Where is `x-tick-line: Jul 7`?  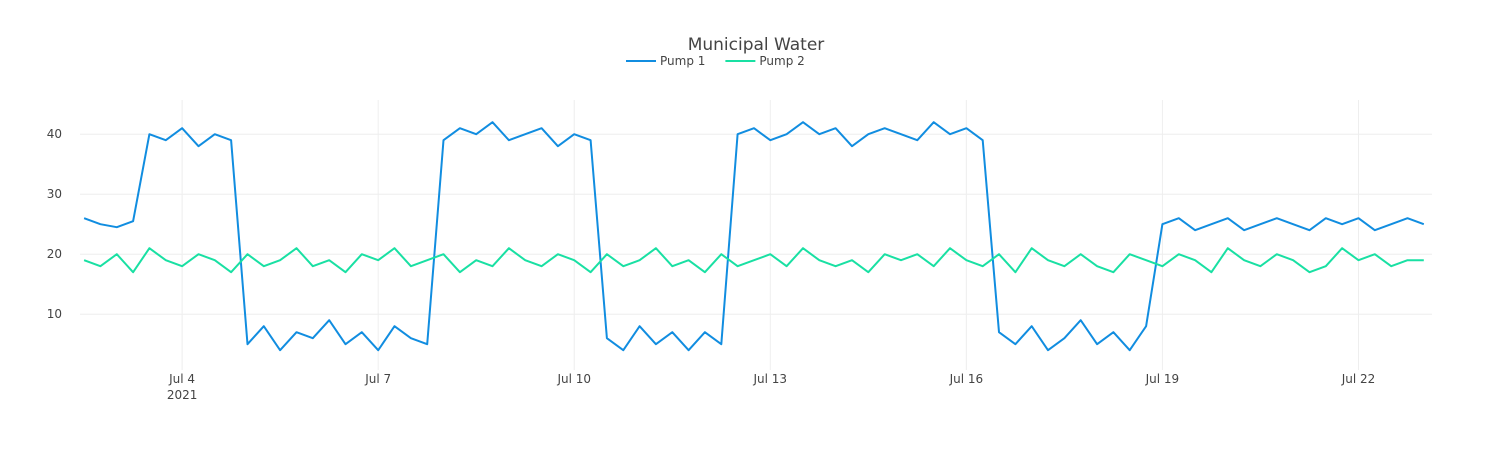 x-tick-line: Jul 7 is located at coordinates (377, 379).